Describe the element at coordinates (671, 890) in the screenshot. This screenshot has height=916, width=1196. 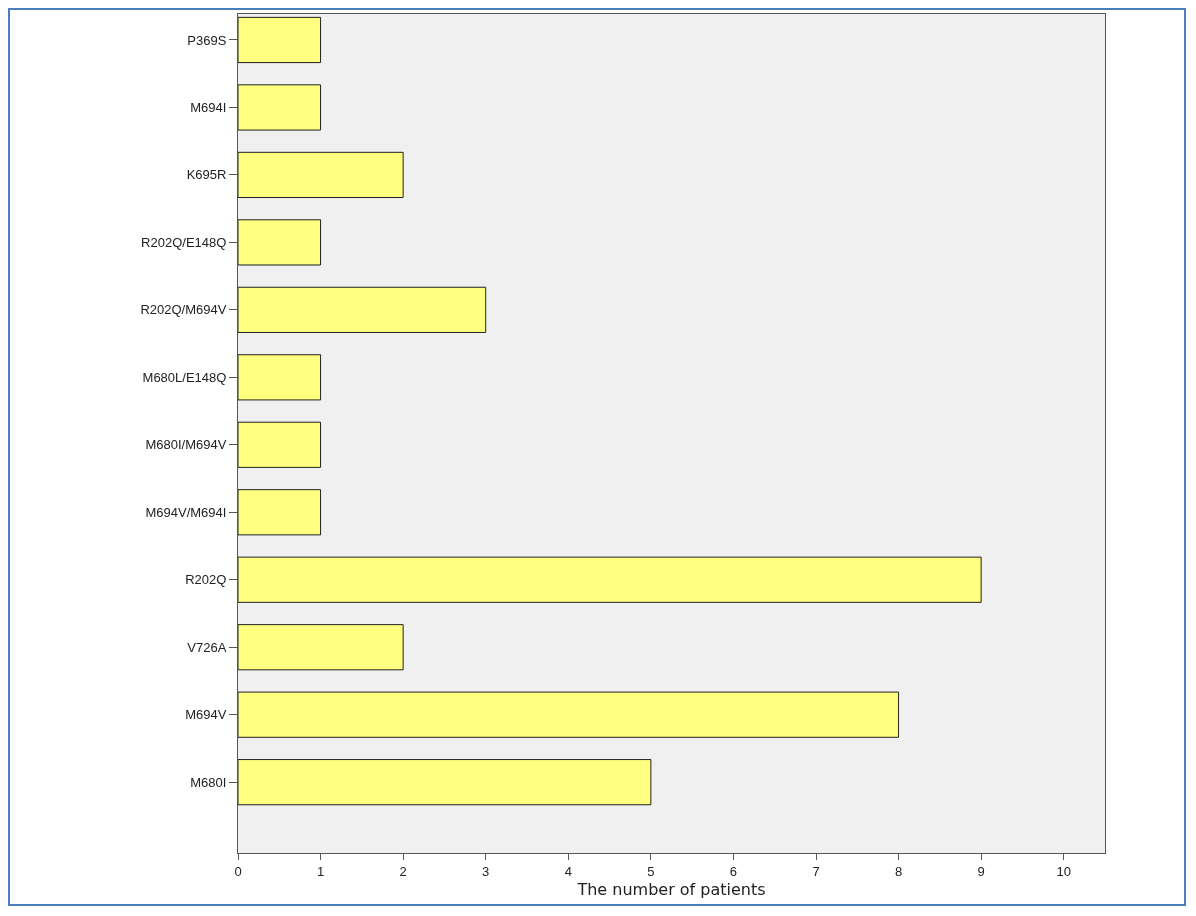
I see `x-axis-title: The number of patients` at that location.